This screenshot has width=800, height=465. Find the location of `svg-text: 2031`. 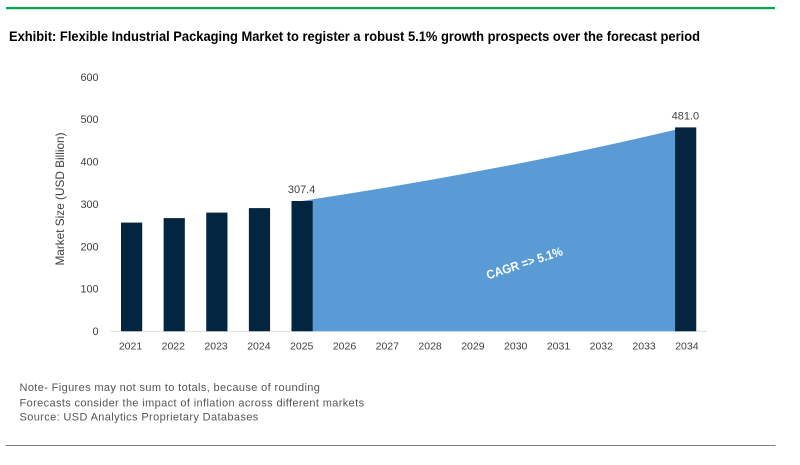

svg-text: 2031 is located at coordinates (559, 347).